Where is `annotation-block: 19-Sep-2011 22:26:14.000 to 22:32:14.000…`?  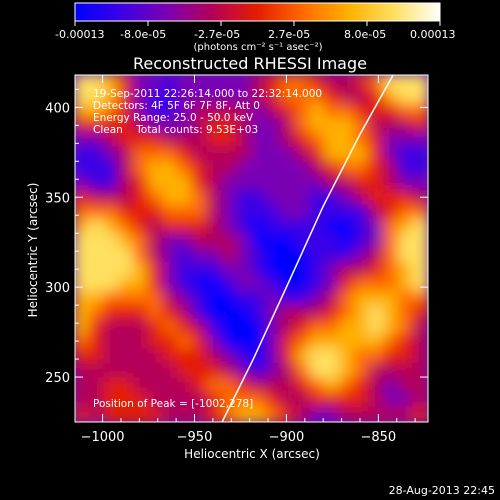
annotation-block: 19-Sep-2011 22:26:14.000 to 22:32:14.000… is located at coordinates (207, 112).